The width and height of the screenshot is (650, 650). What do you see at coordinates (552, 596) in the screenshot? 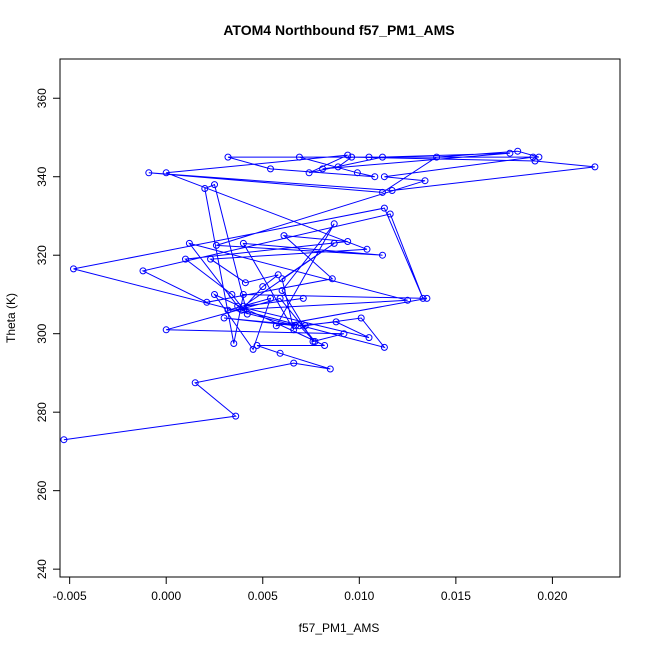
I see `x-tick-label: 0.020` at bounding box center [552, 596].